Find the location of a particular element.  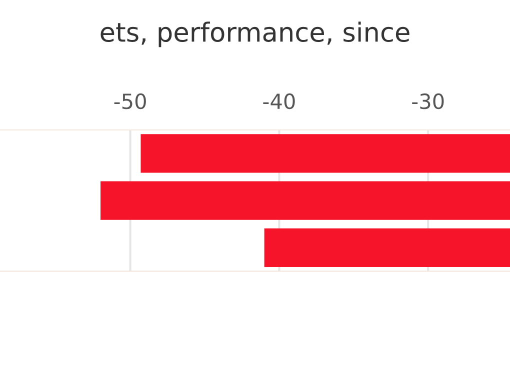

x-tick-label: -30 is located at coordinates (428, 101).